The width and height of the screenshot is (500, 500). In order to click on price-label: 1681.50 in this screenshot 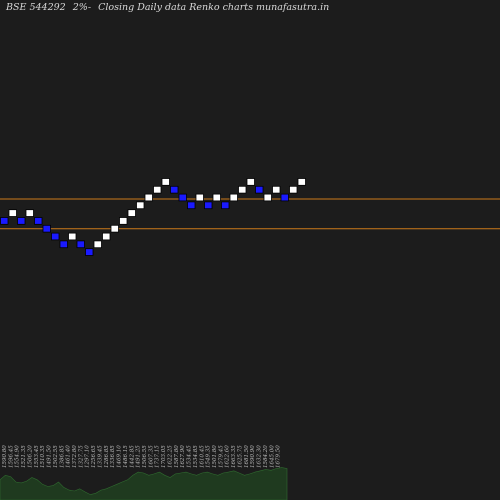, I will do `click(247, 456)`.